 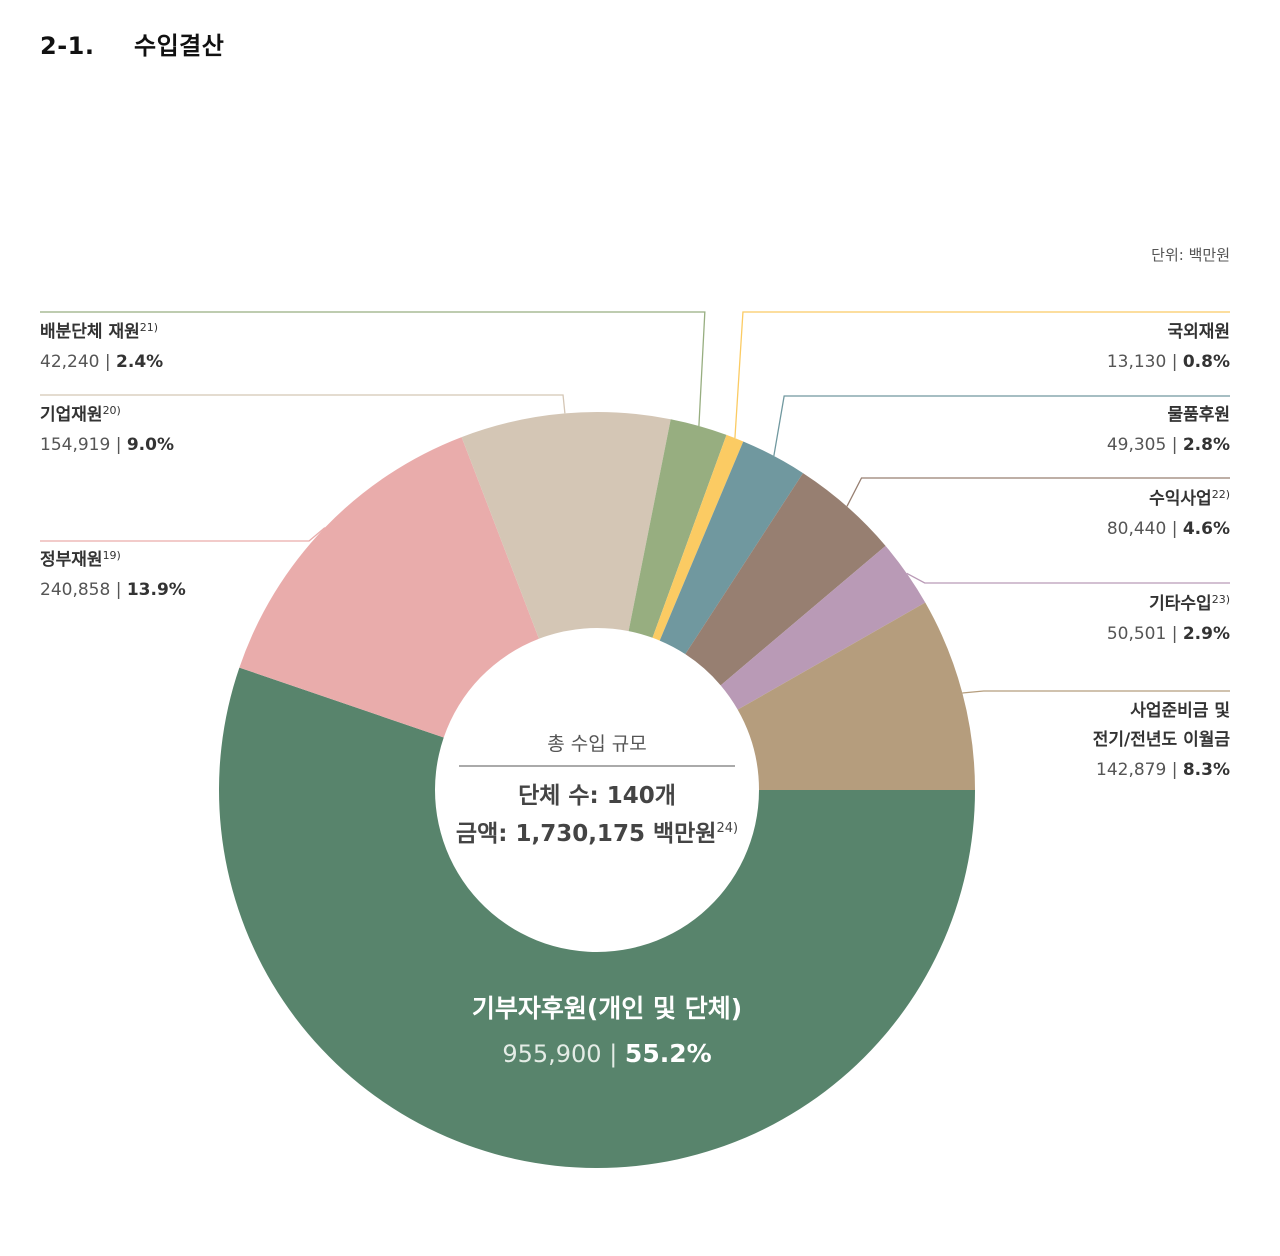 What do you see at coordinates (179, 46) in the screenshot?
I see `section-title-text: 수입결산` at bounding box center [179, 46].